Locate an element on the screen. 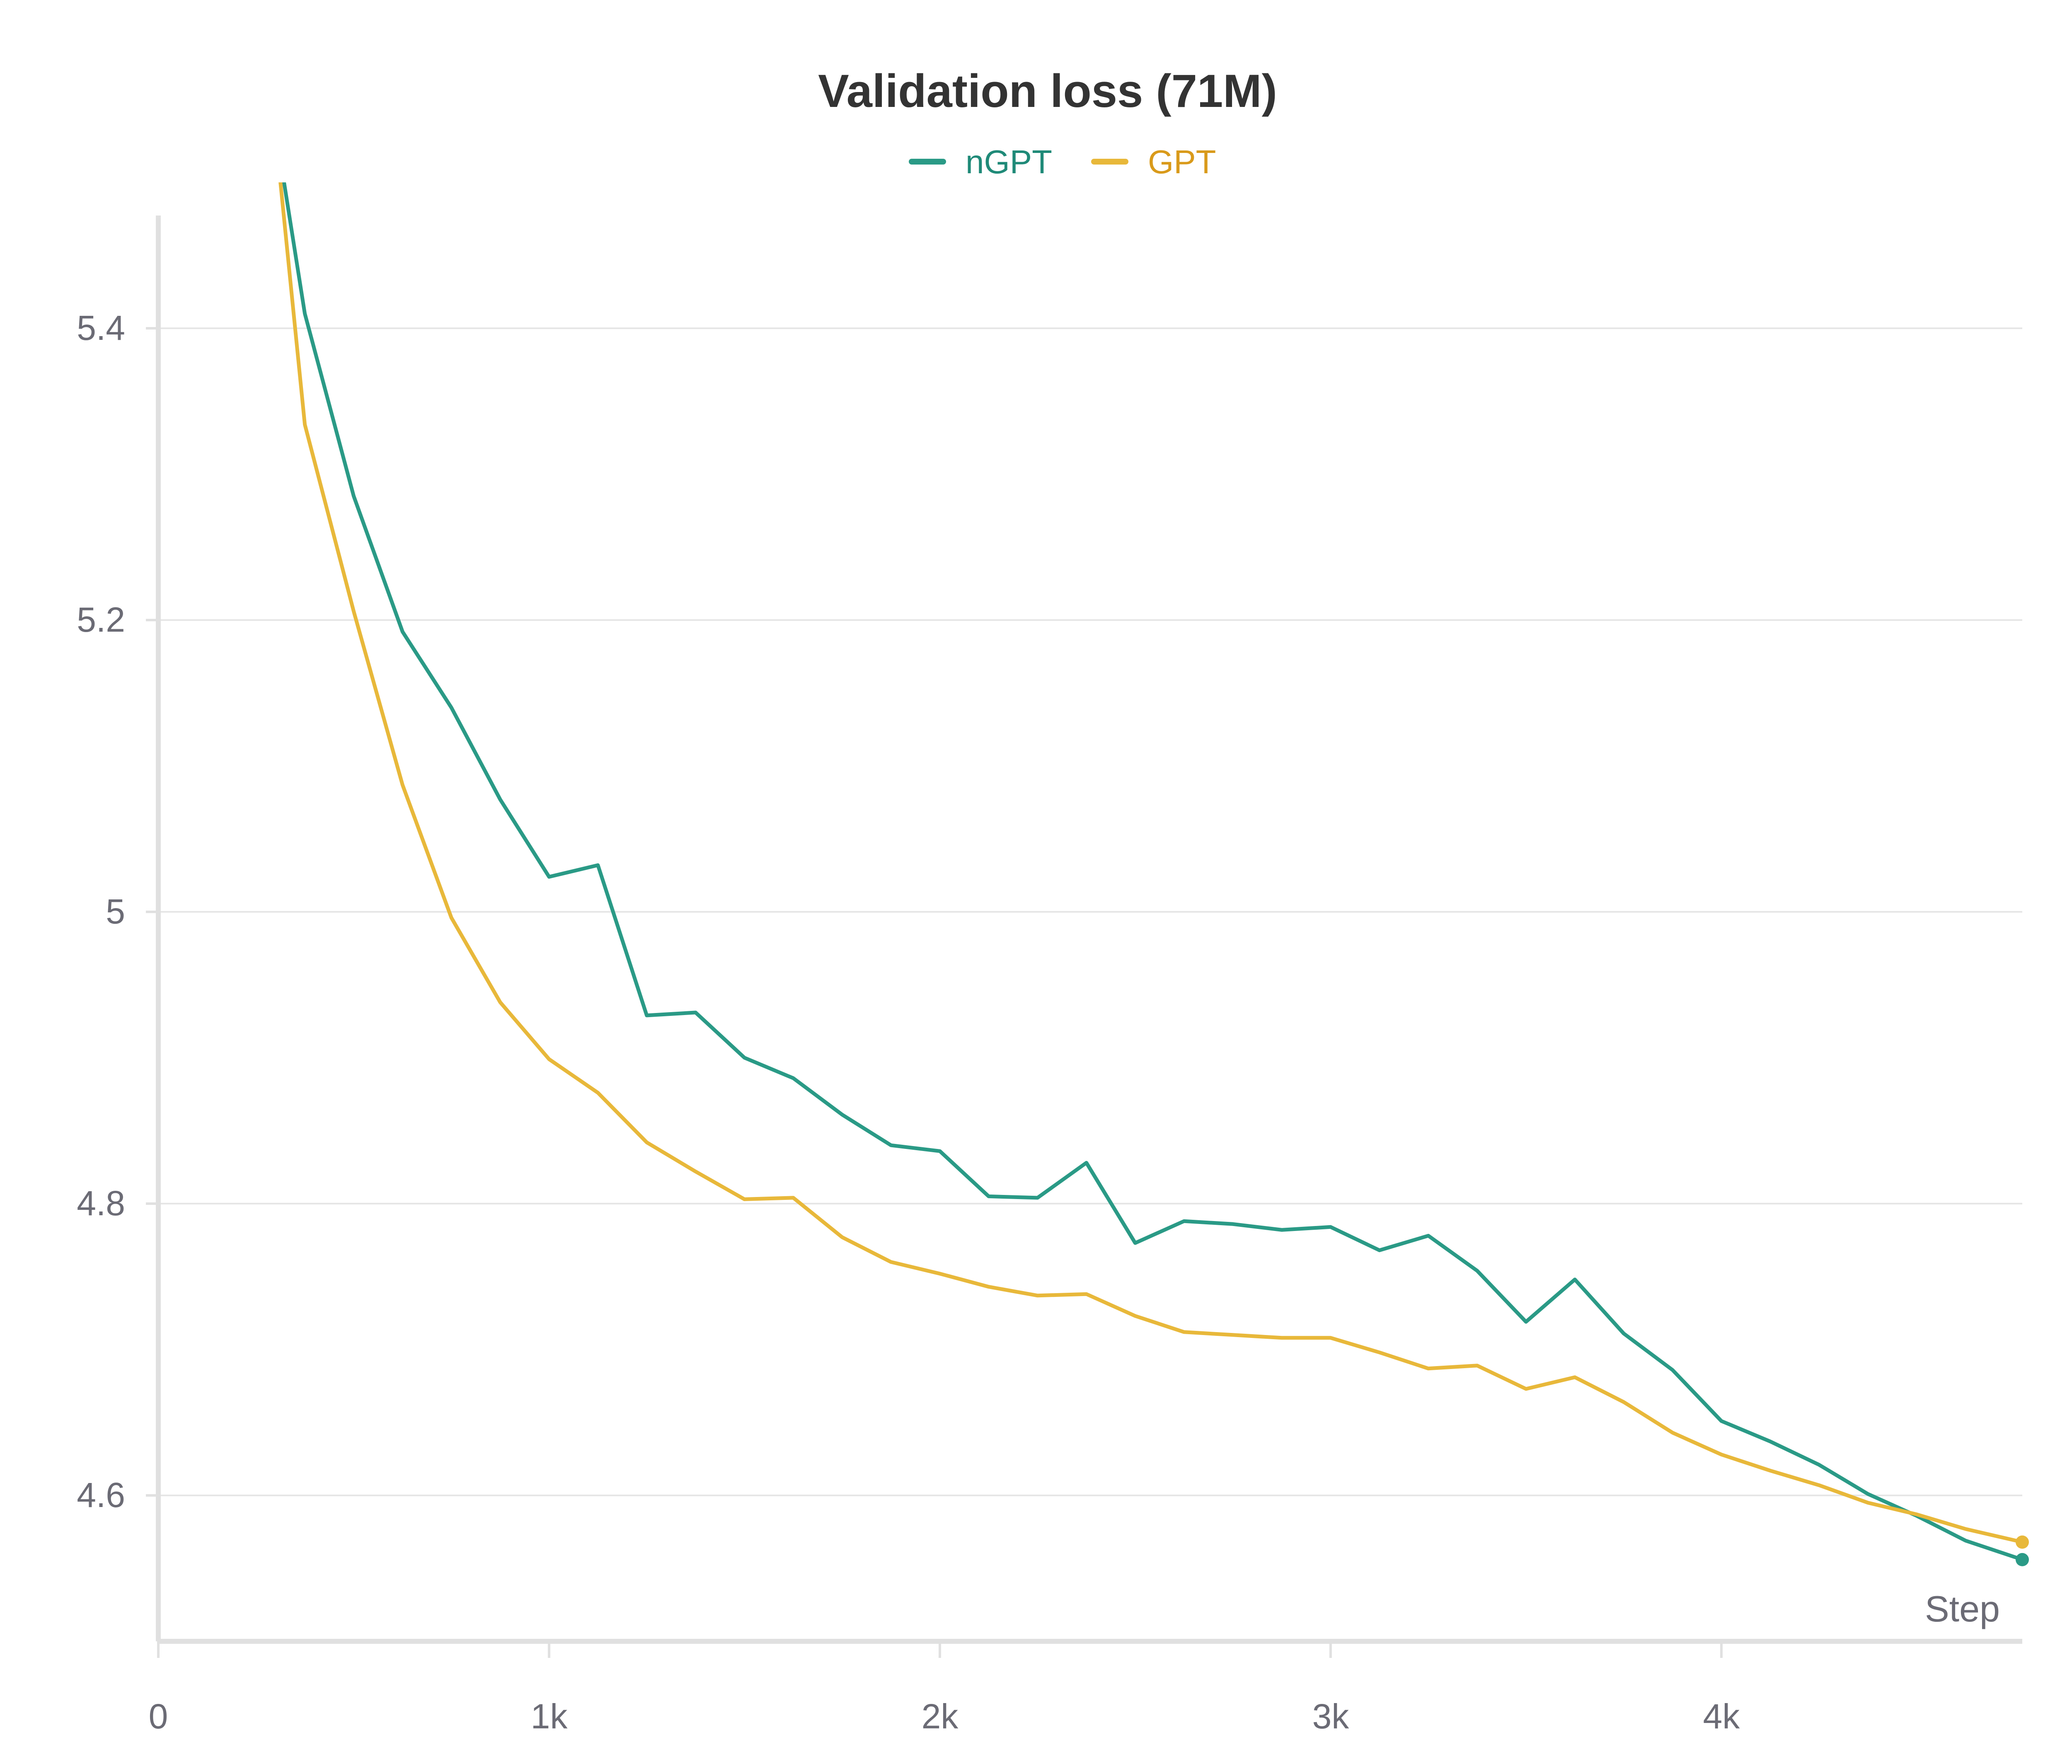 The width and height of the screenshot is (2072, 1764). legend-item-ngpt: nGPT is located at coordinates (980, 161).